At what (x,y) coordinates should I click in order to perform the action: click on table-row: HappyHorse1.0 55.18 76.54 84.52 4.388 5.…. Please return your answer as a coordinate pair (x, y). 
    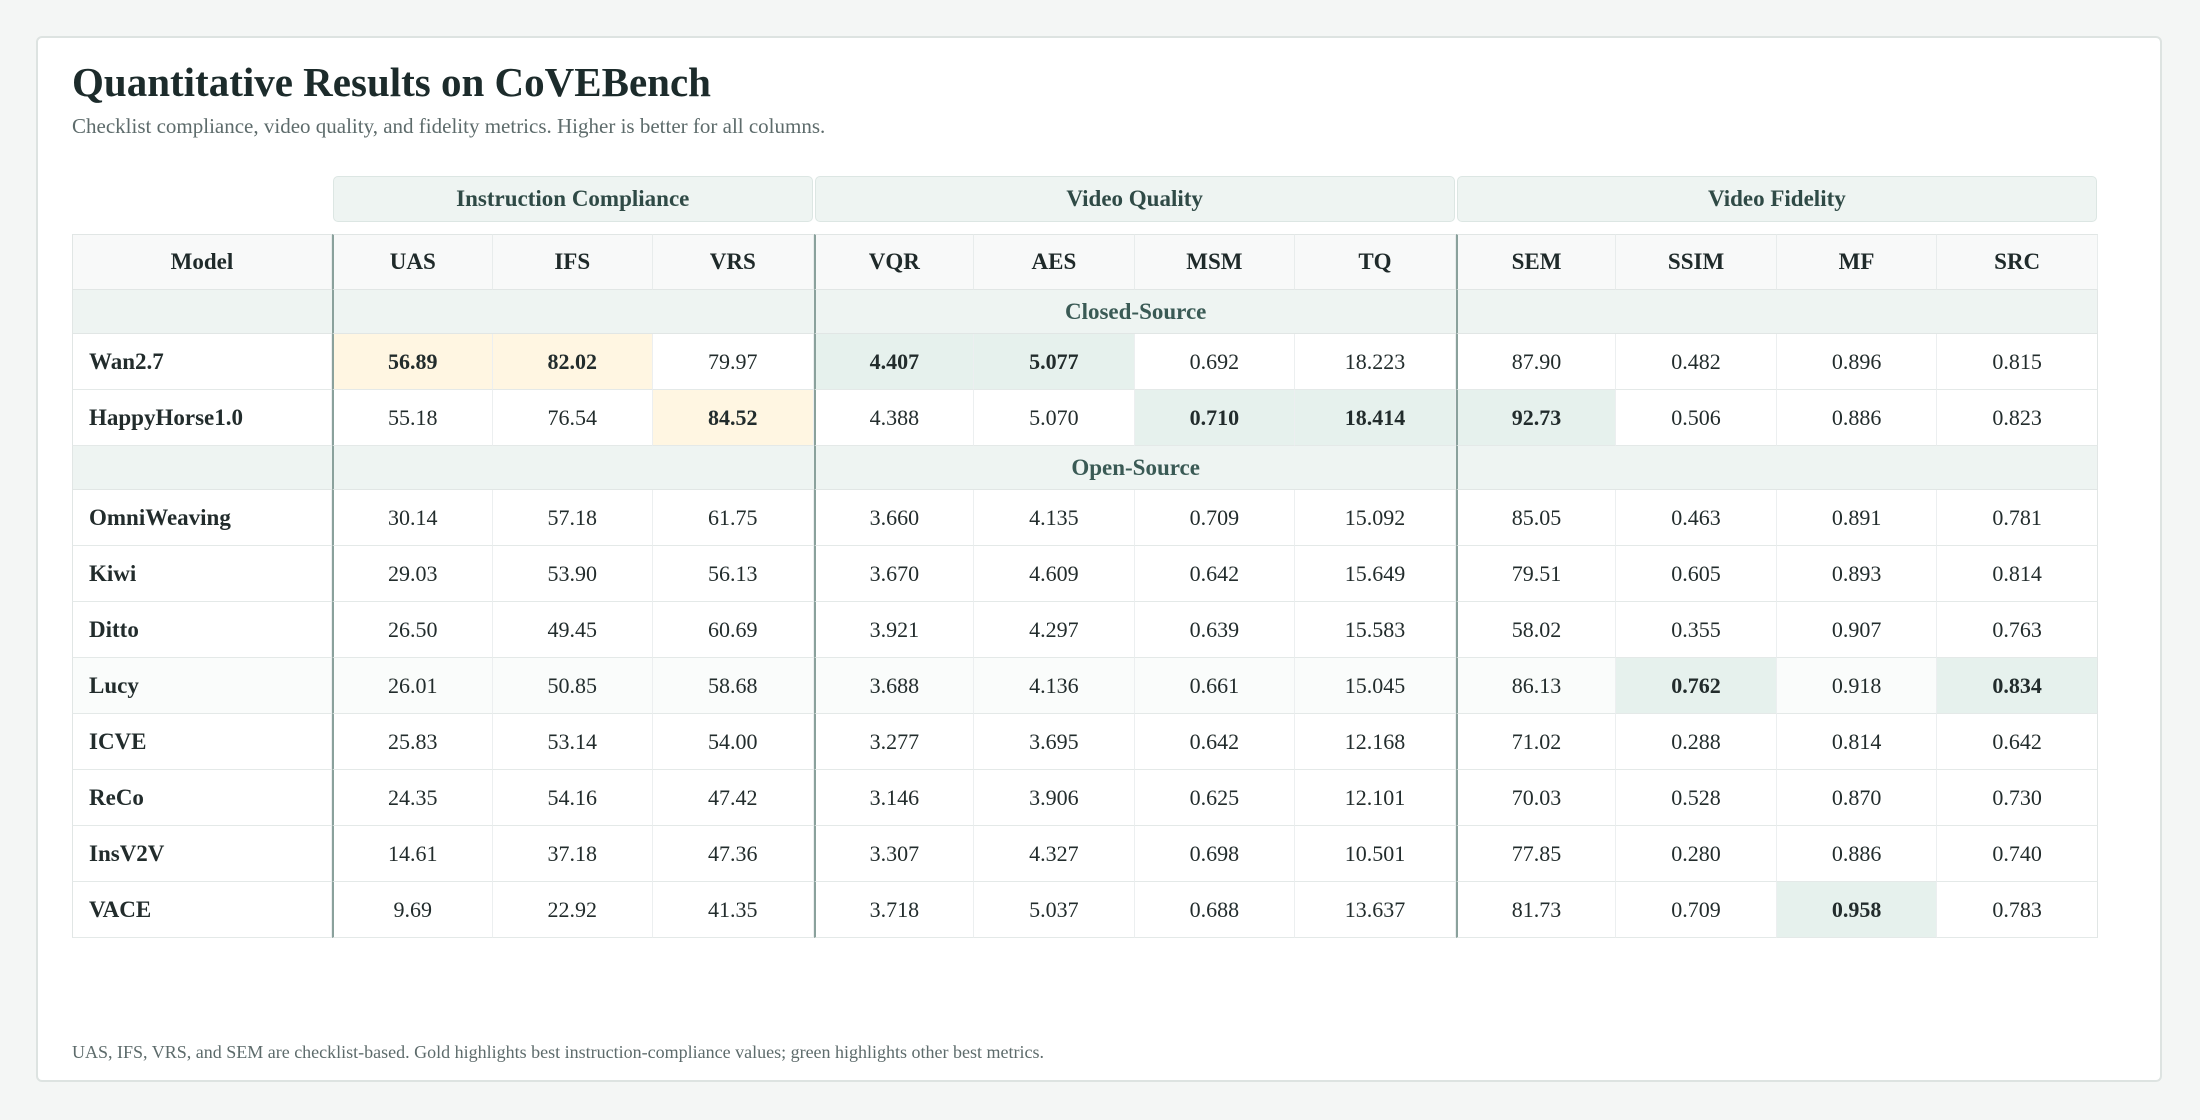
    Looking at the image, I should click on (1085, 418).